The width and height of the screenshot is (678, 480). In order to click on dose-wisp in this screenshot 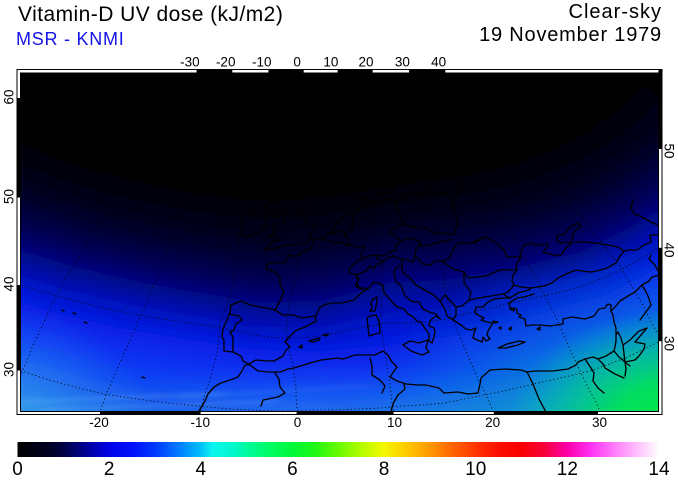, I will do `click(160, 405)`.